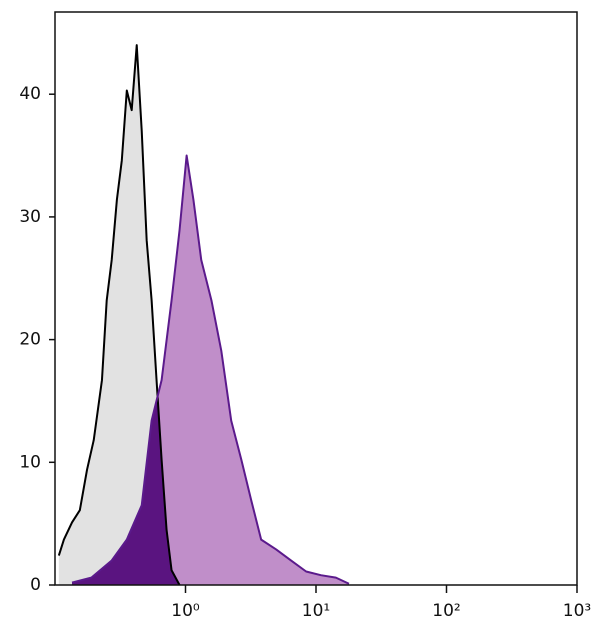  What do you see at coordinates (30, 462) in the screenshot?
I see `y-tick-label: 10` at bounding box center [30, 462].